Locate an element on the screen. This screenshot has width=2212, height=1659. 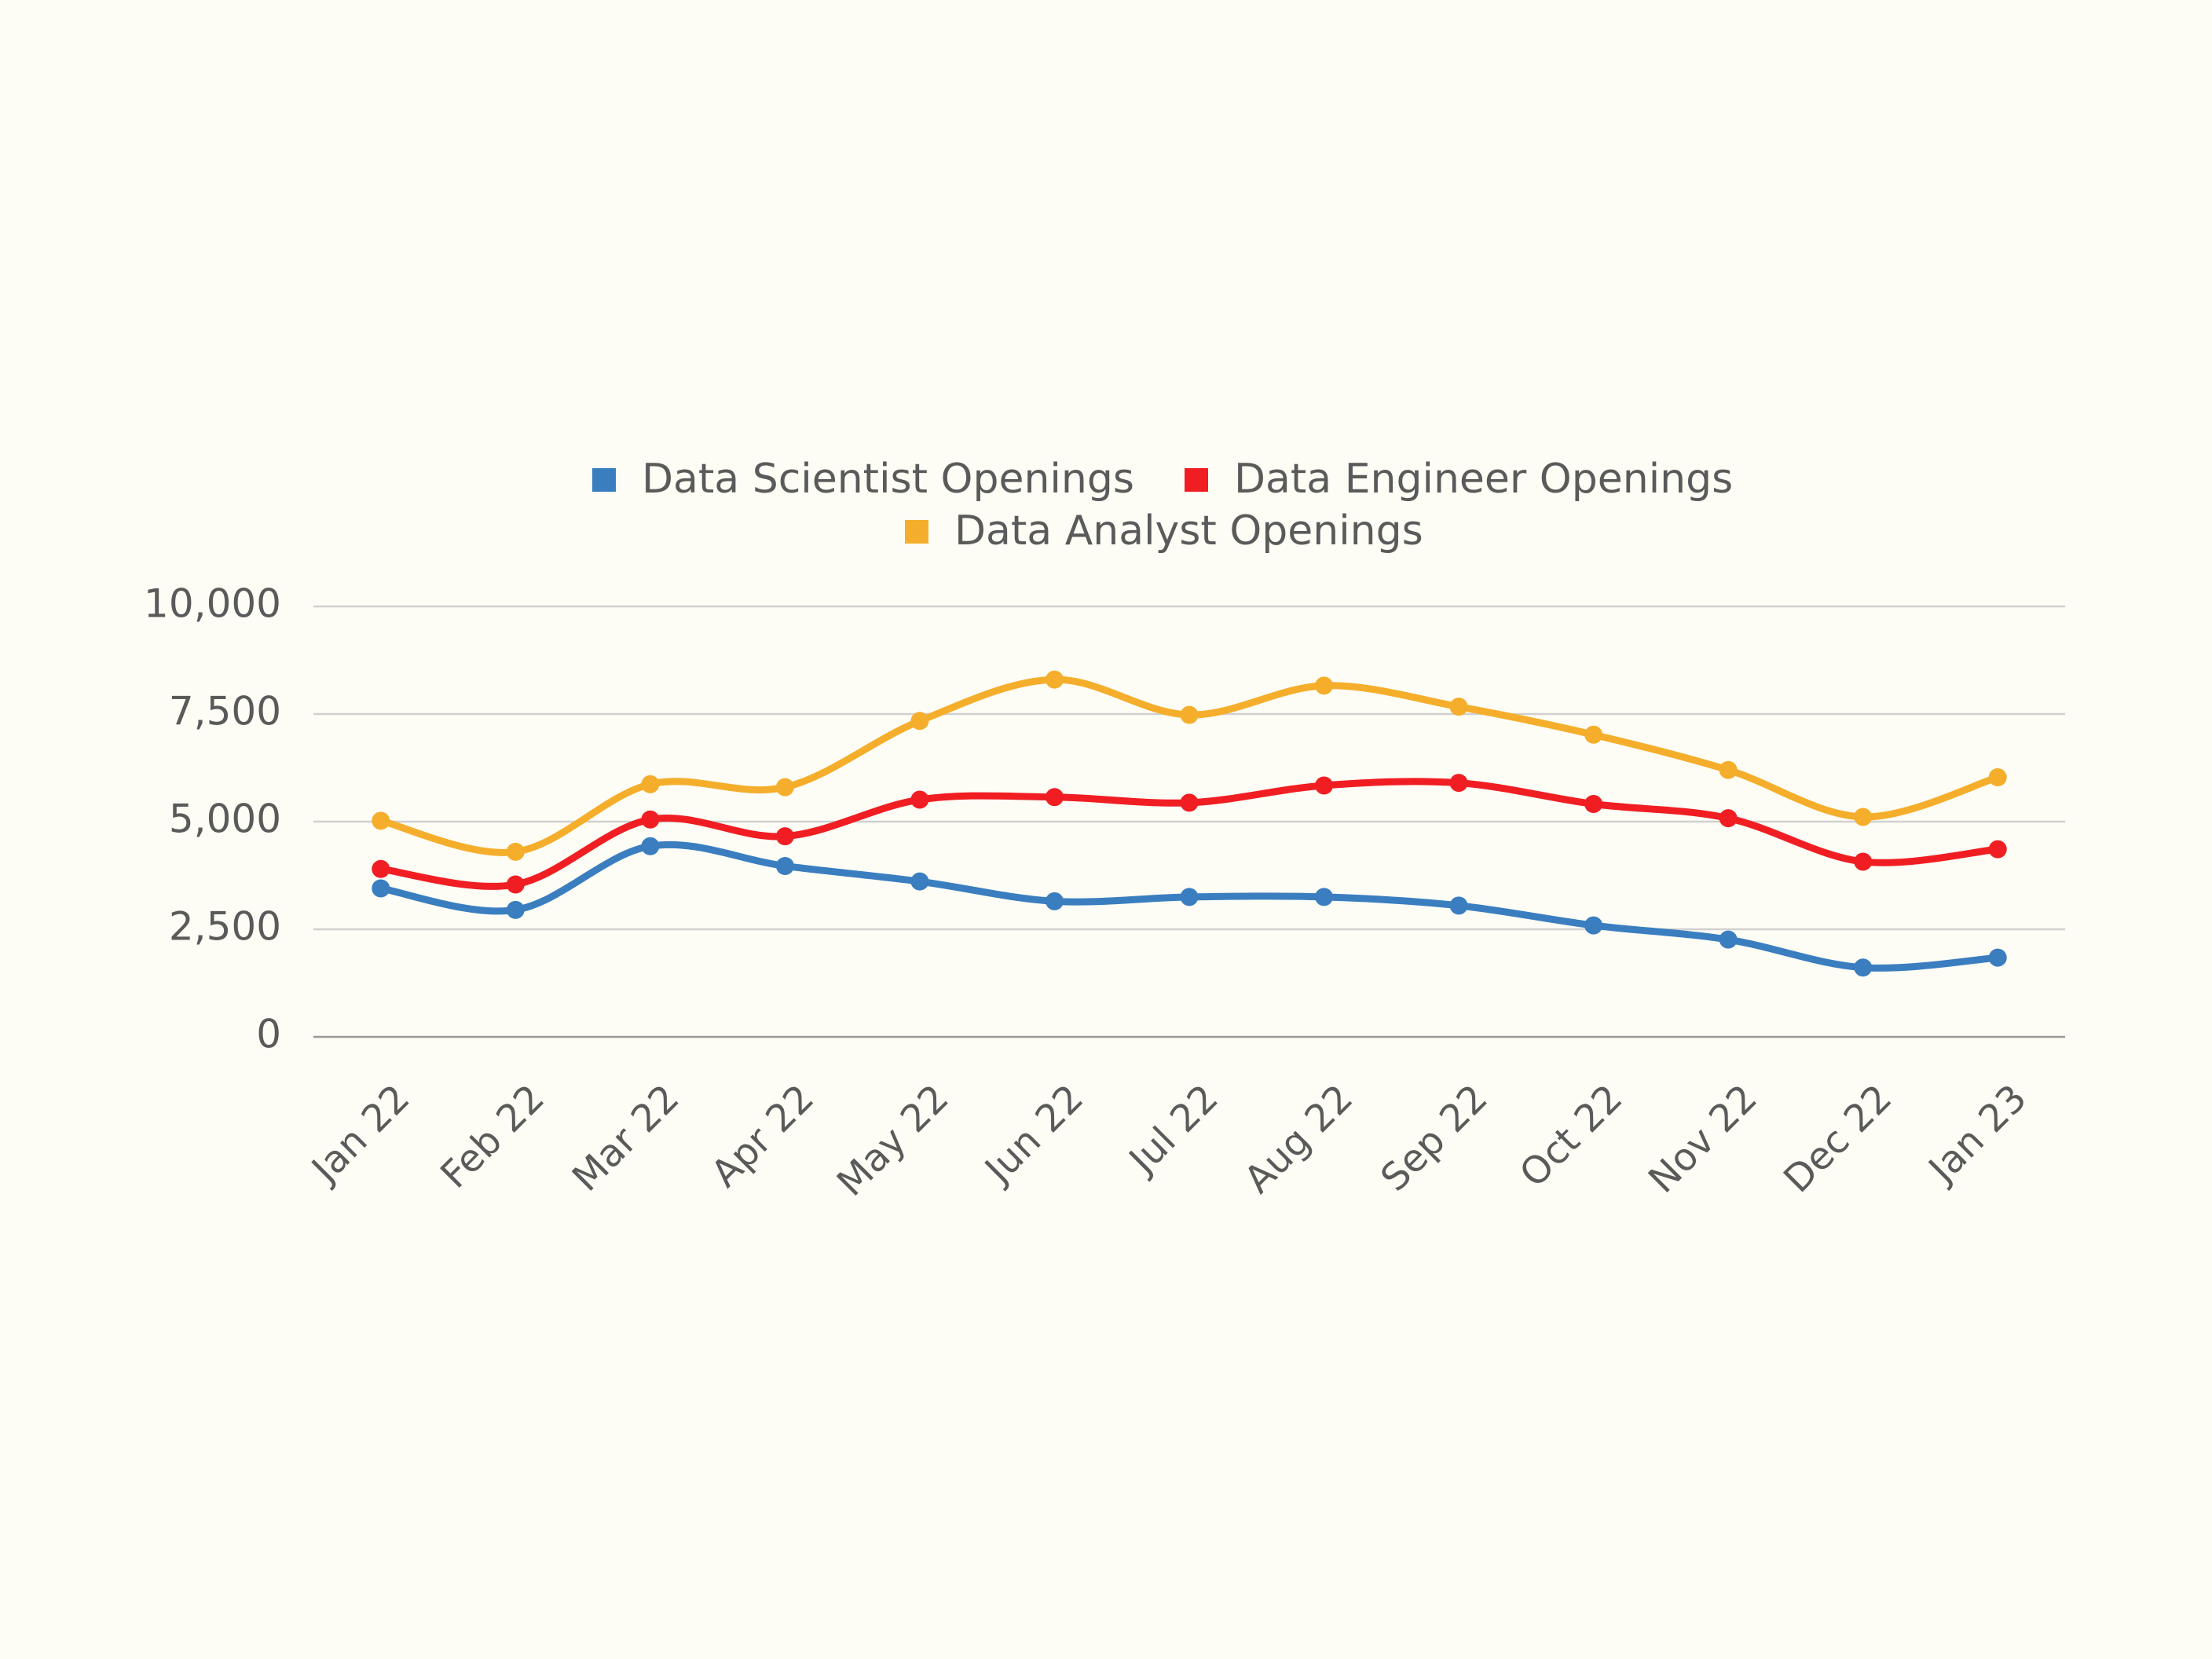
legend-label: Data Engineer Openings is located at coordinates (1483, 479).